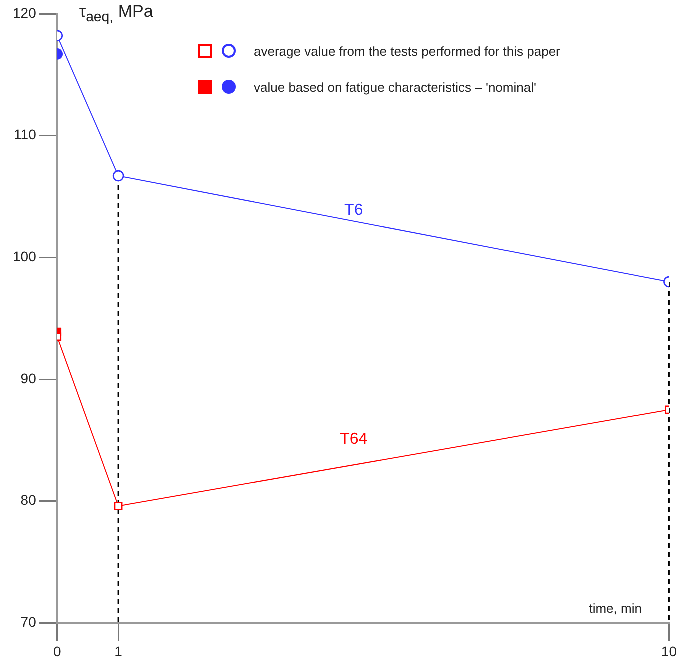 This screenshot has width=680, height=668. What do you see at coordinates (669, 651) in the screenshot?
I see `x-tick-label: 10` at bounding box center [669, 651].